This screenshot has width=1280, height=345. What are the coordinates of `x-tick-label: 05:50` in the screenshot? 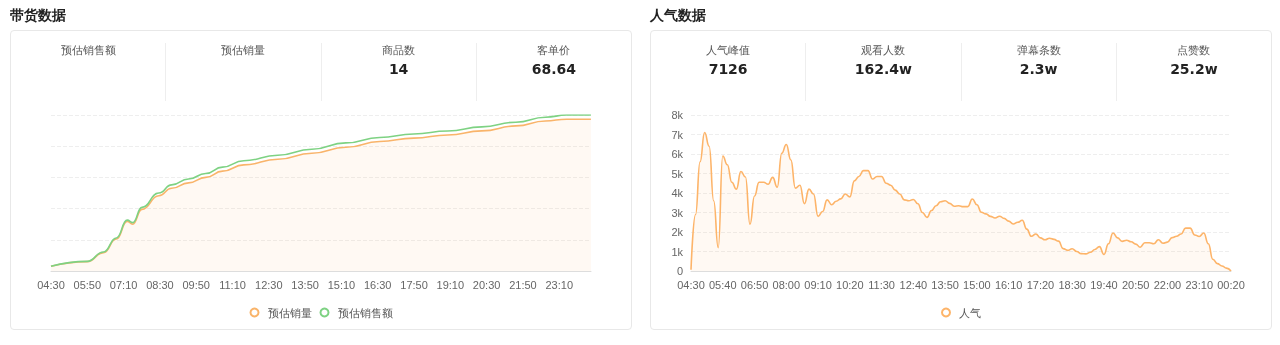 It's located at (87, 284).